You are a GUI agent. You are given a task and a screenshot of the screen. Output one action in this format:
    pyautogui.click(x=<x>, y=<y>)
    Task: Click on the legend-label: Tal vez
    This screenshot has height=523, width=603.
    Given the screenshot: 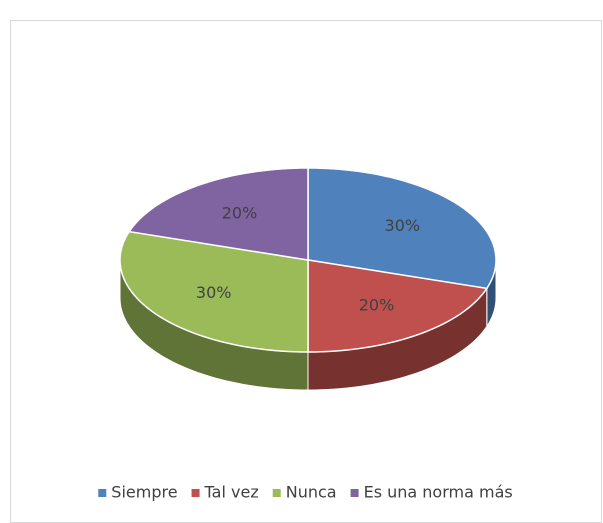 What is the action you would take?
    pyautogui.click(x=231, y=492)
    